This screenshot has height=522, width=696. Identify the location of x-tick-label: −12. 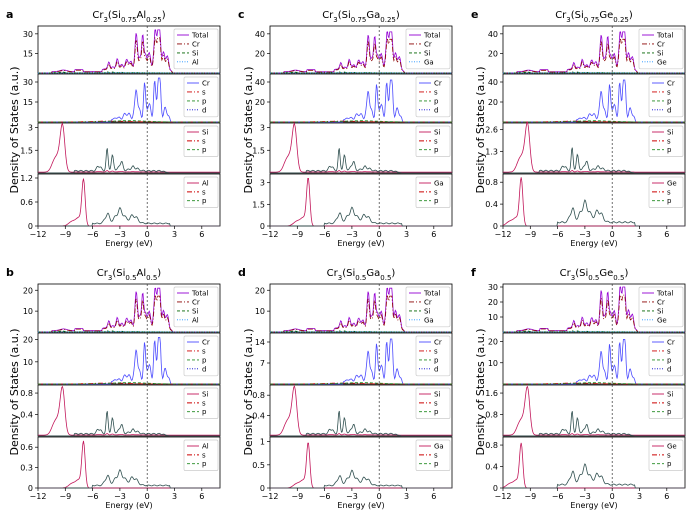
(270, 234).